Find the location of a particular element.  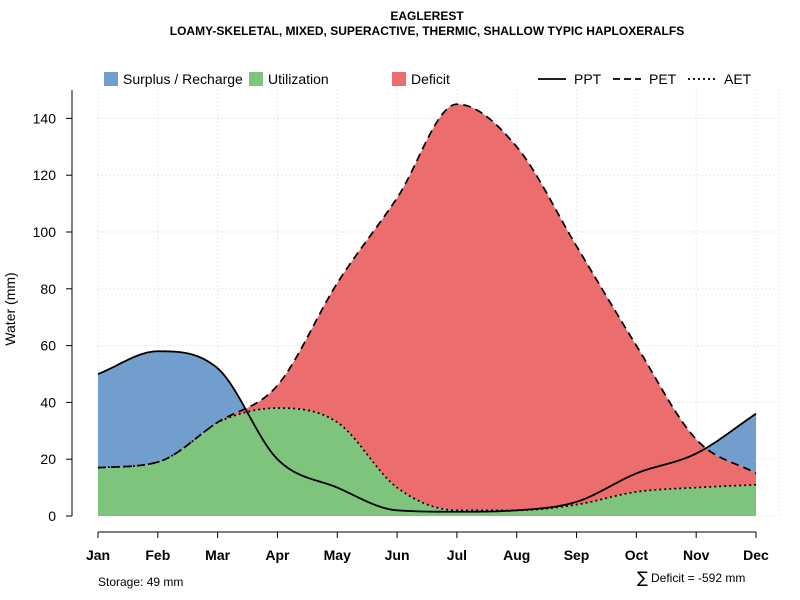

y-tick-label: 80 is located at coordinates (48, 289).